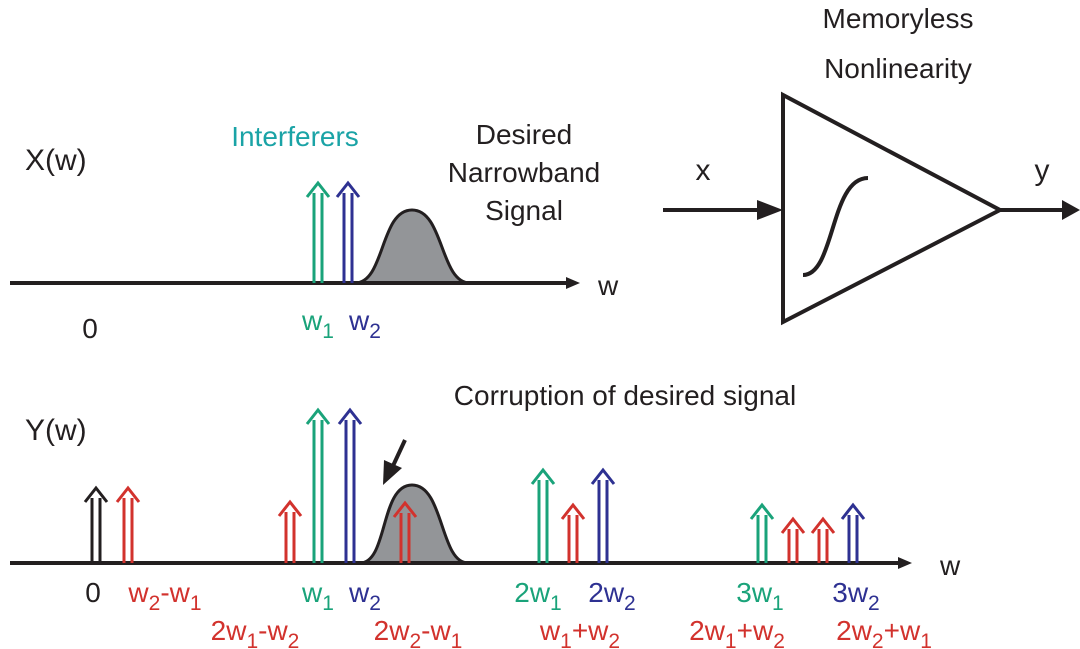 Image resolution: width=1080 pixels, height=649 pixels. I want to click on output-label: y, so click(1042, 170).